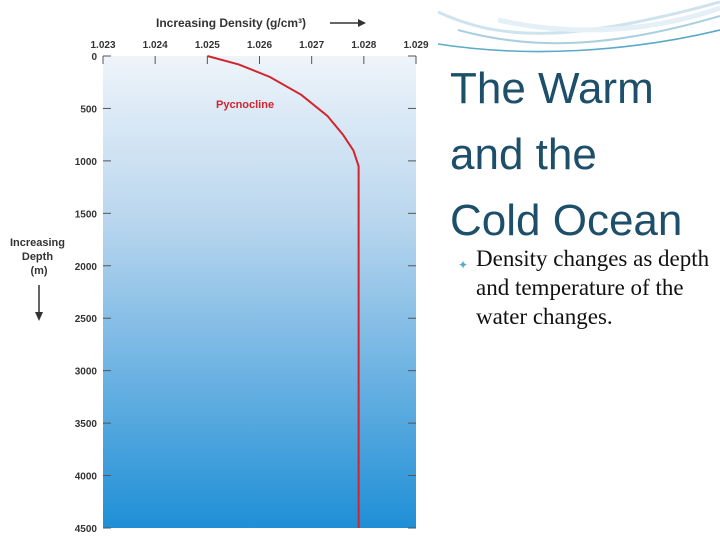 This screenshot has width=720, height=540. Describe the element at coordinates (102, 45) in the screenshot. I see `x-tick-label-0: 1.023` at that location.